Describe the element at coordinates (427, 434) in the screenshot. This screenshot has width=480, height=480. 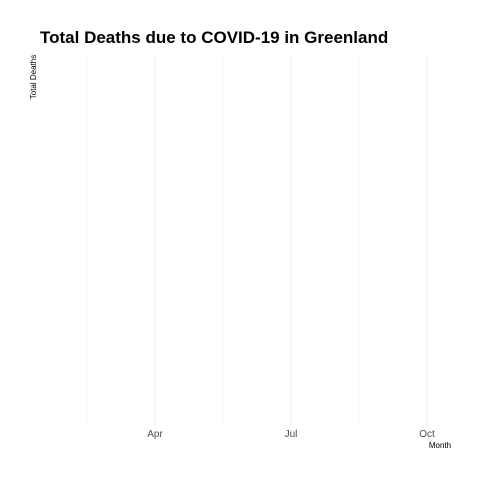
I see `x-tick-label: Oct` at that location.